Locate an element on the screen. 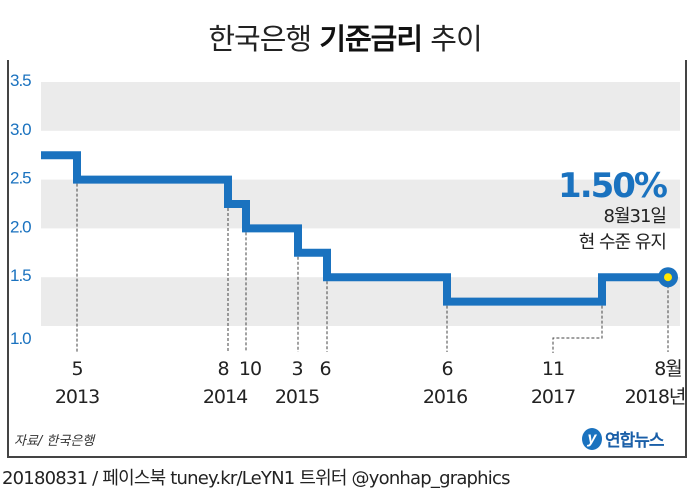 The width and height of the screenshot is (690, 490). current-rate-date: 8월31일 is located at coordinates (635, 216).